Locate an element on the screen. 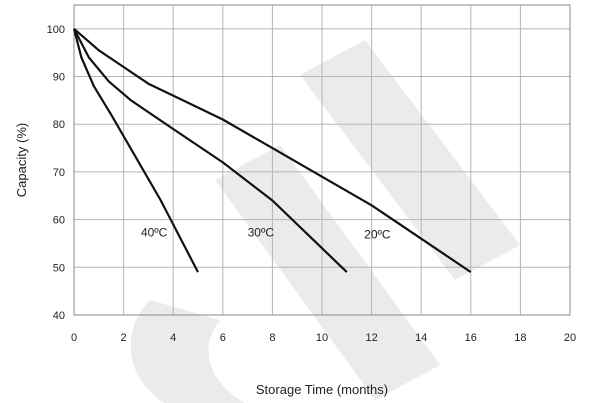 Image resolution: width=598 pixels, height=403 pixels. watermark-stroke is located at coordinates (187, 351).